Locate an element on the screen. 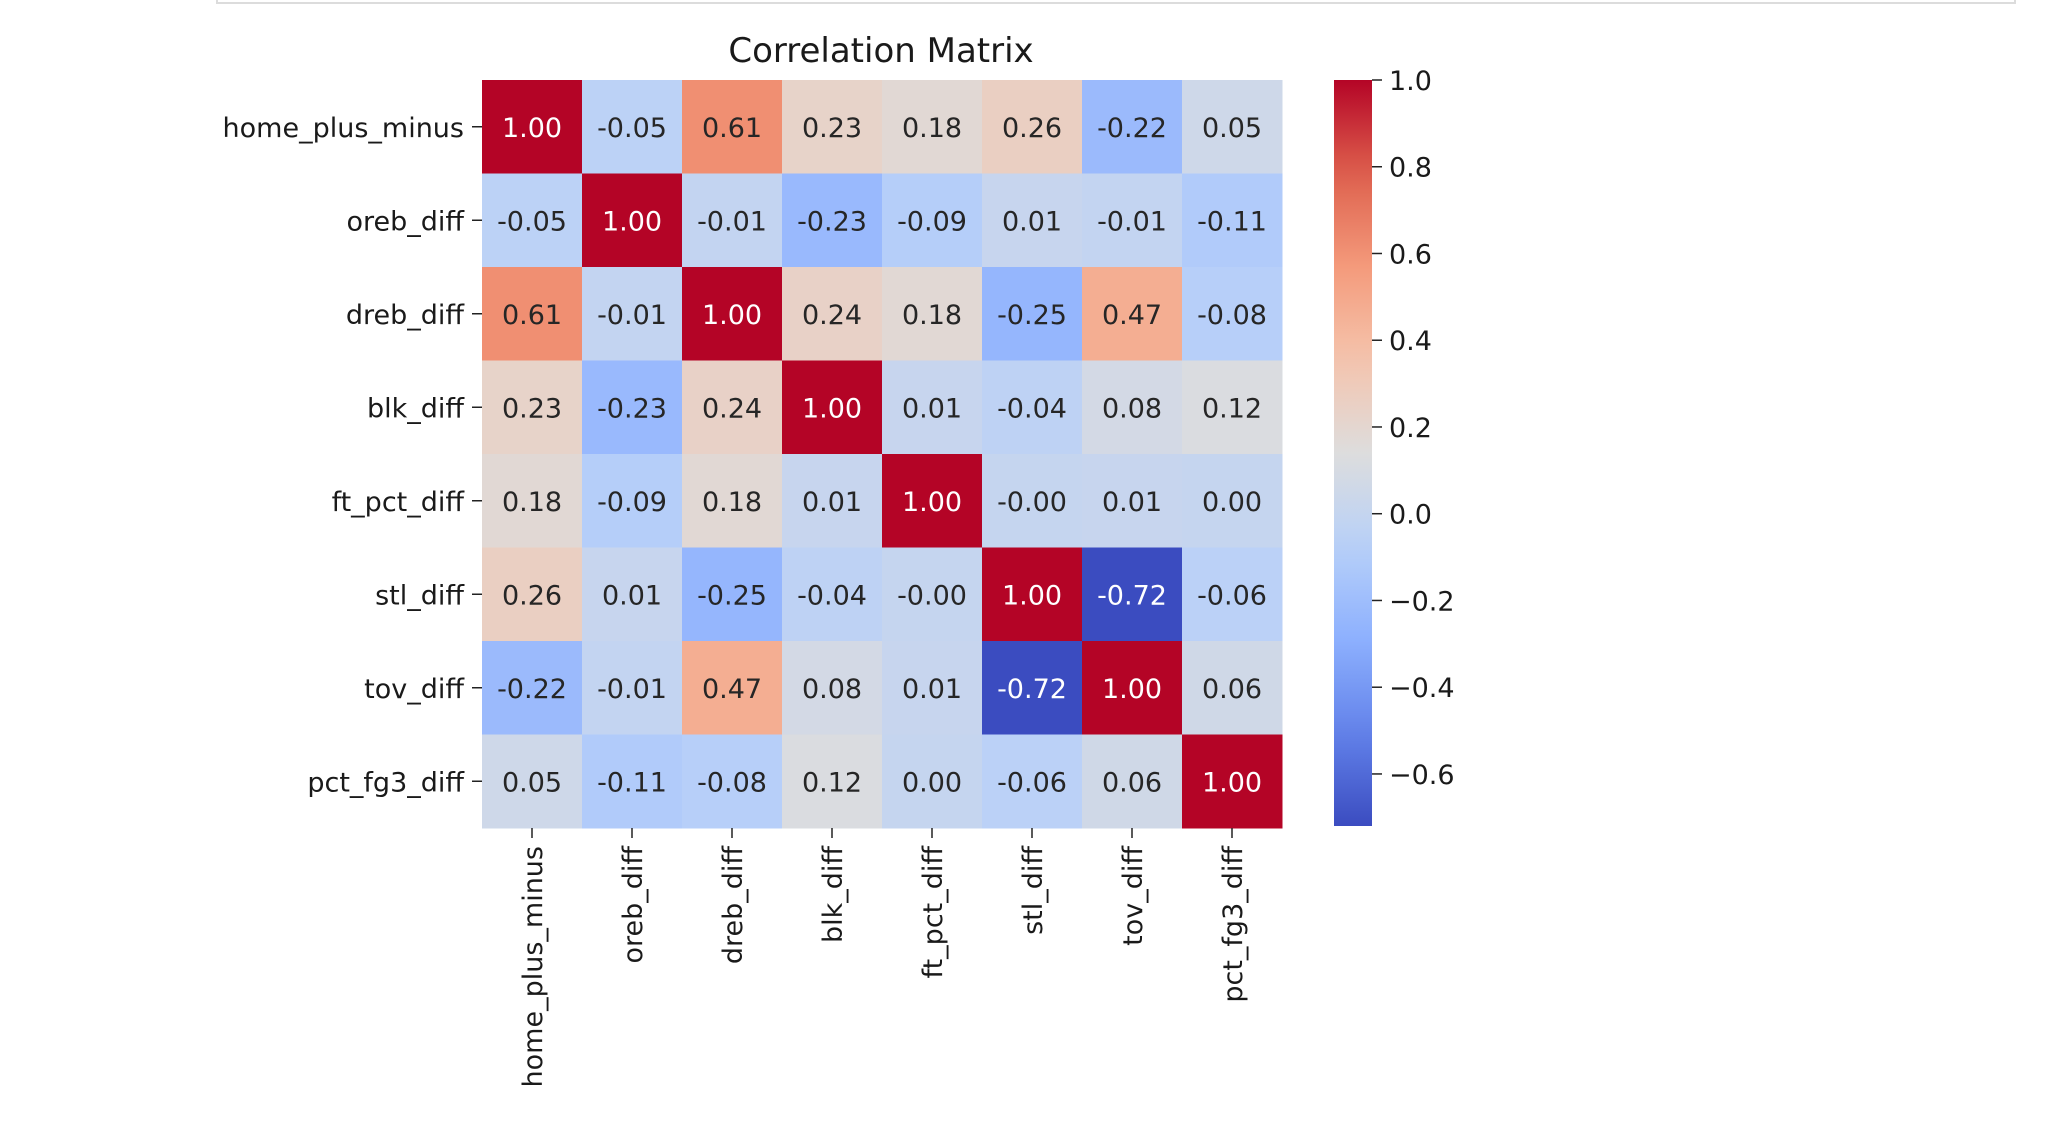  colorbar-tick-label: 0.0 is located at coordinates (1410, 515).